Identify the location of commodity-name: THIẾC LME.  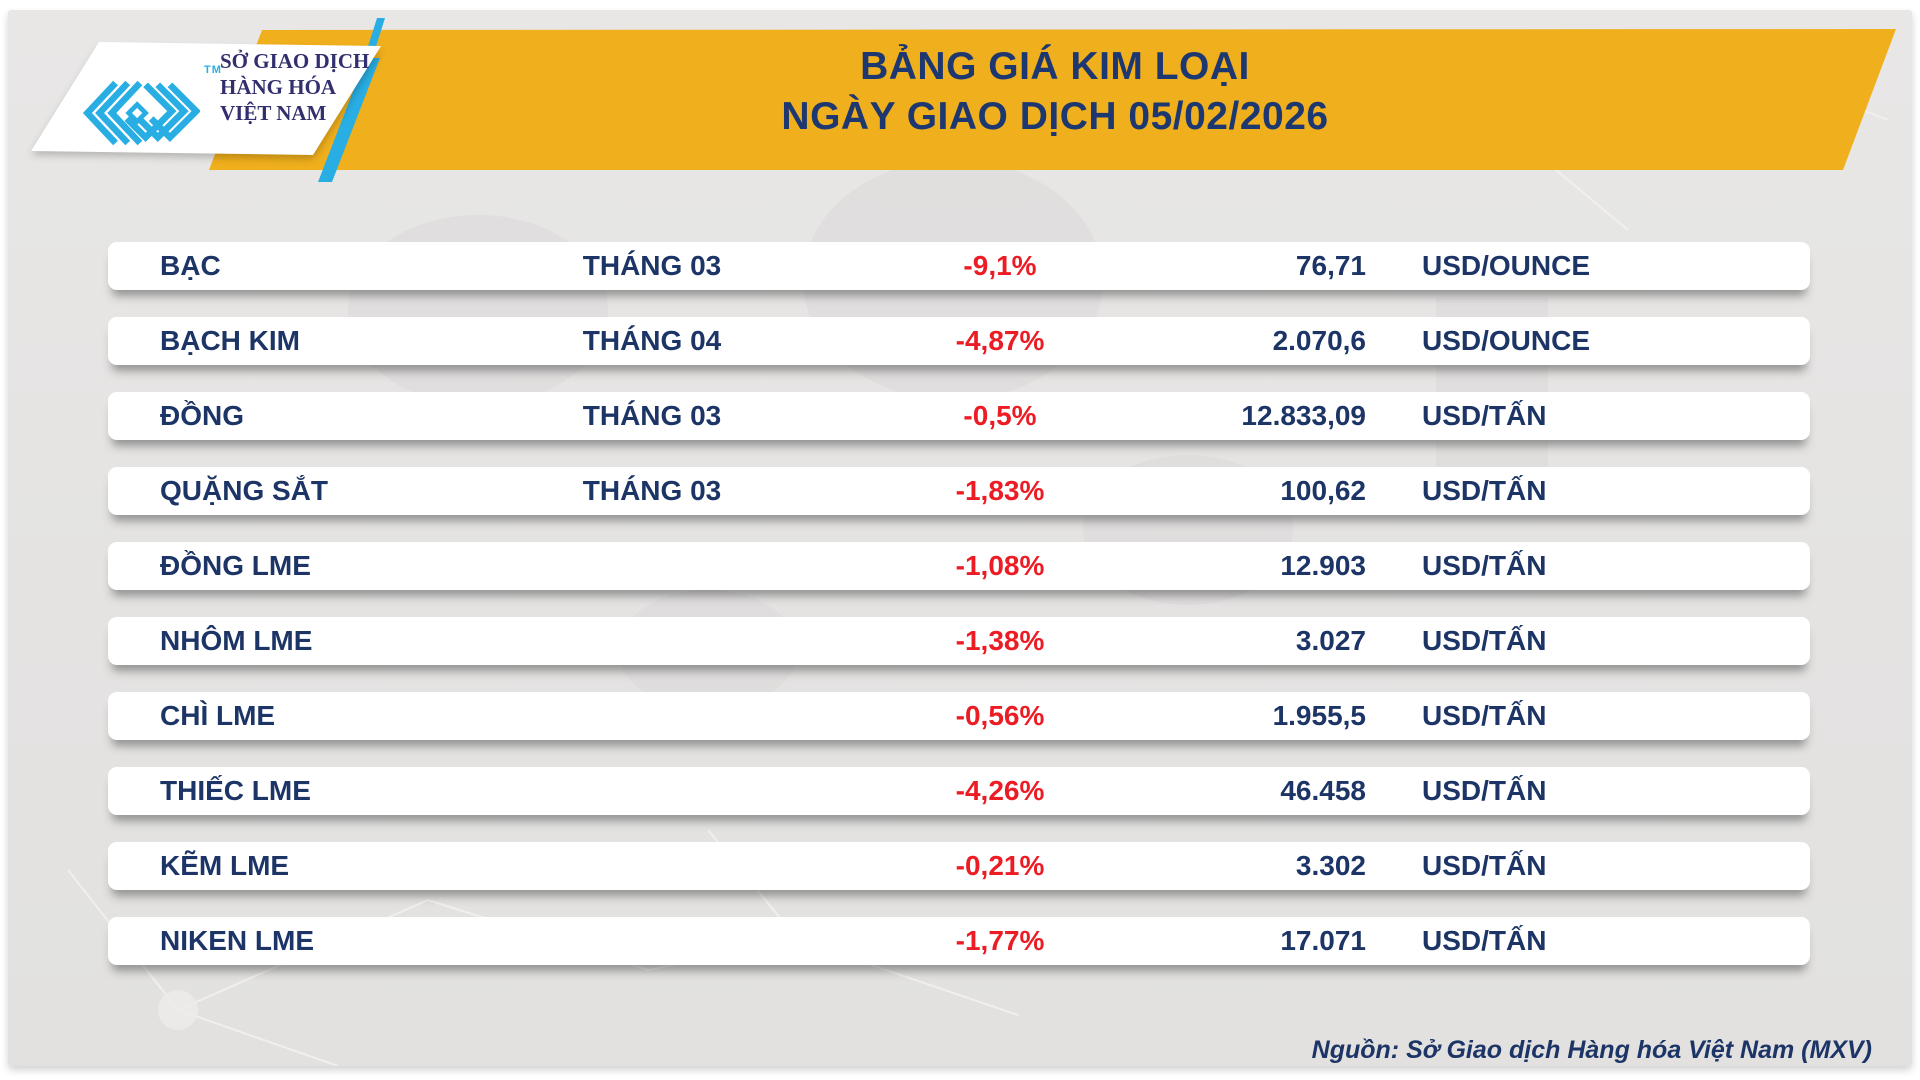
(235, 790).